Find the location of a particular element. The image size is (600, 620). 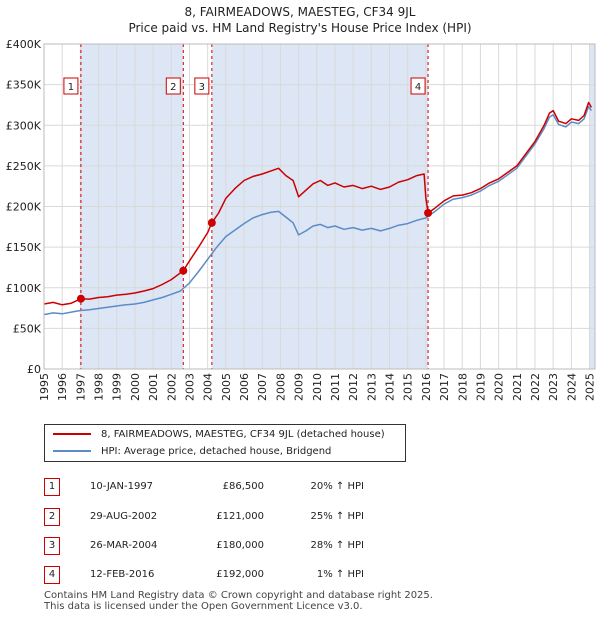

x-tick-label: 2014 is located at coordinates (390, 387).